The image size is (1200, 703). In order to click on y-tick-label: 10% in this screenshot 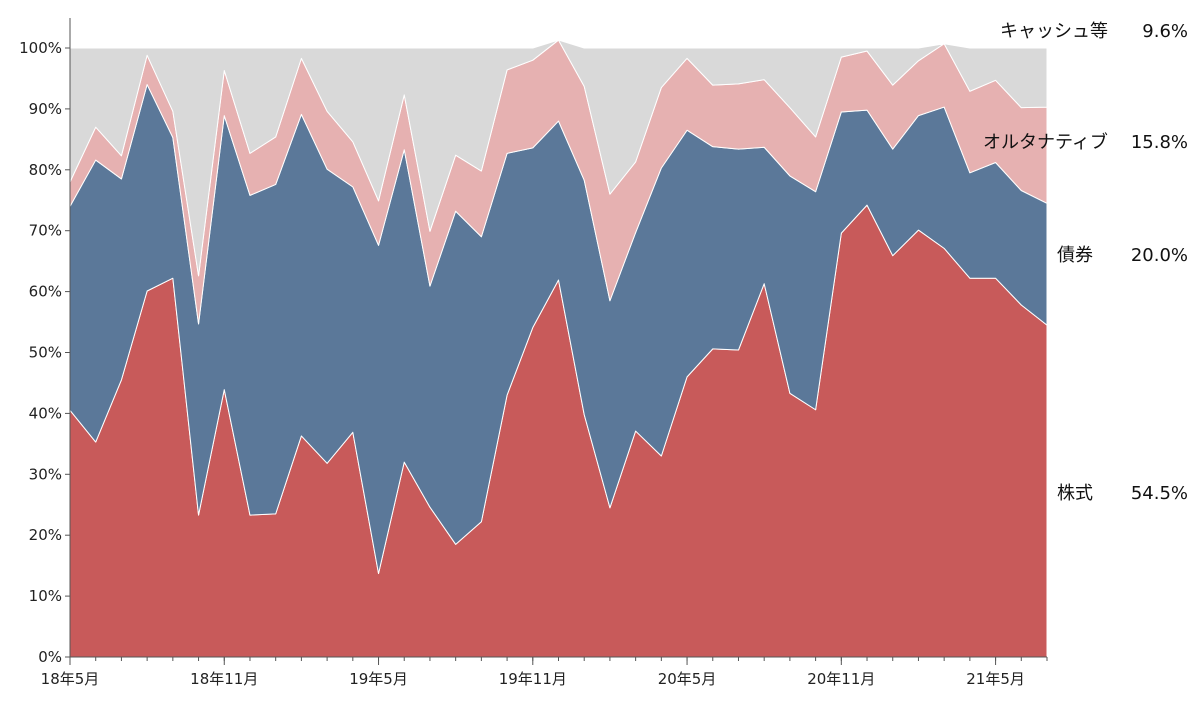, I will do `click(45, 596)`.